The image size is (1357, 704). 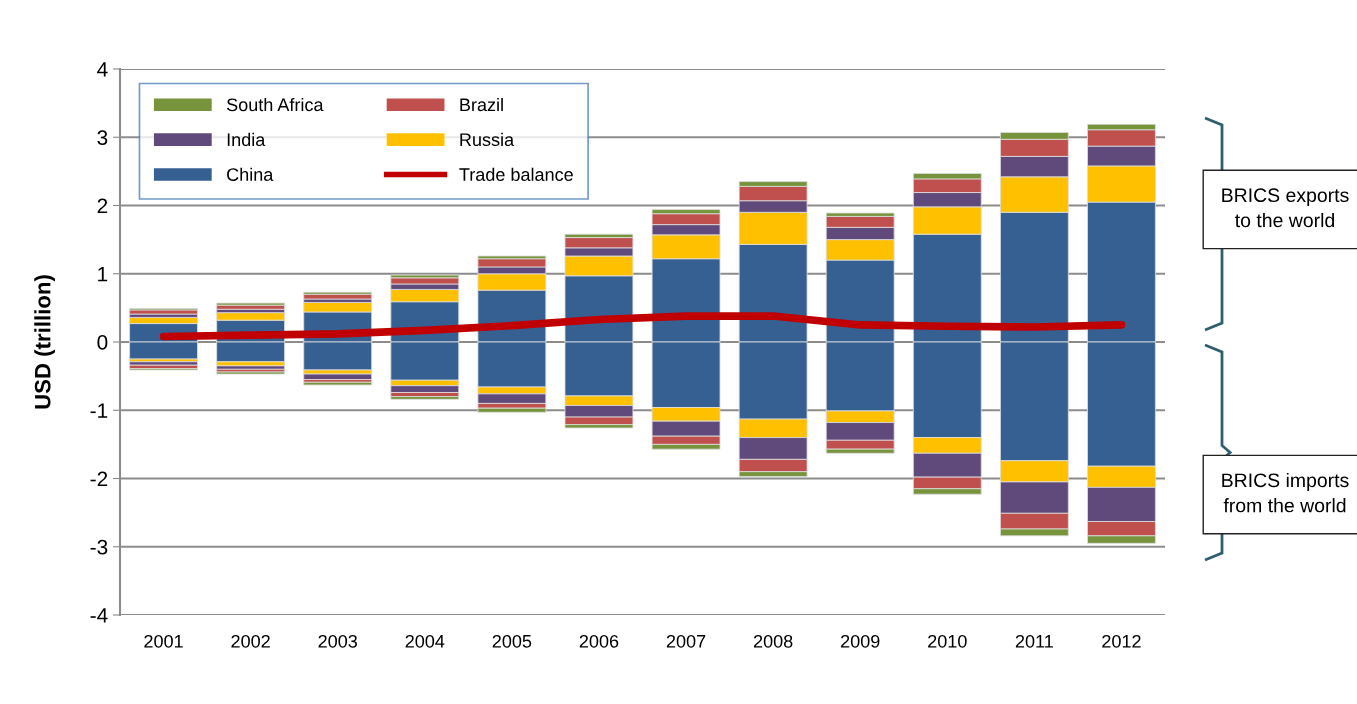 I want to click on legend-label: South Africa, so click(x=275, y=104).